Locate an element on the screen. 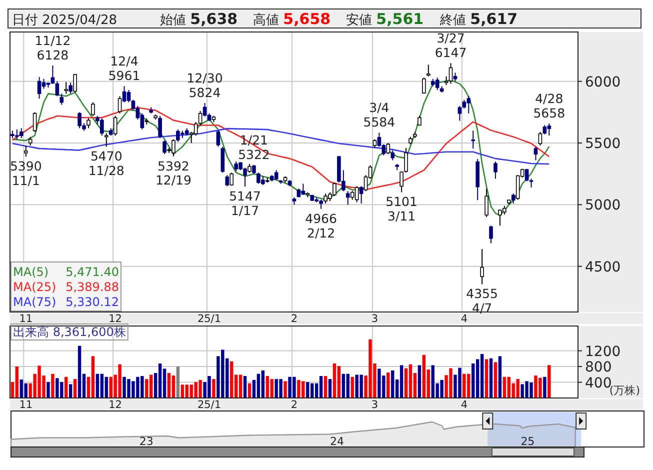 The width and height of the screenshot is (653, 470). y-tick-label: 1200 is located at coordinates (603, 352).